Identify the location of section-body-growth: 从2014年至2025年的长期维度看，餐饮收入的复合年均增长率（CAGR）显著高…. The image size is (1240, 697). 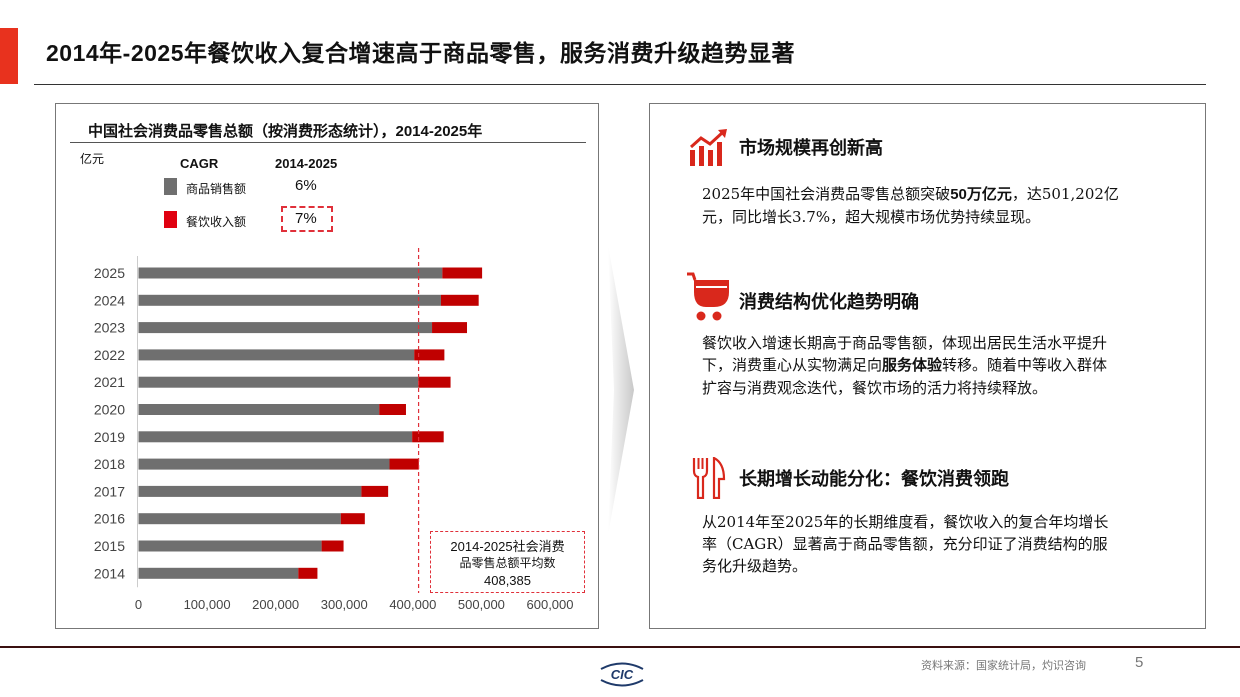
(912, 544).